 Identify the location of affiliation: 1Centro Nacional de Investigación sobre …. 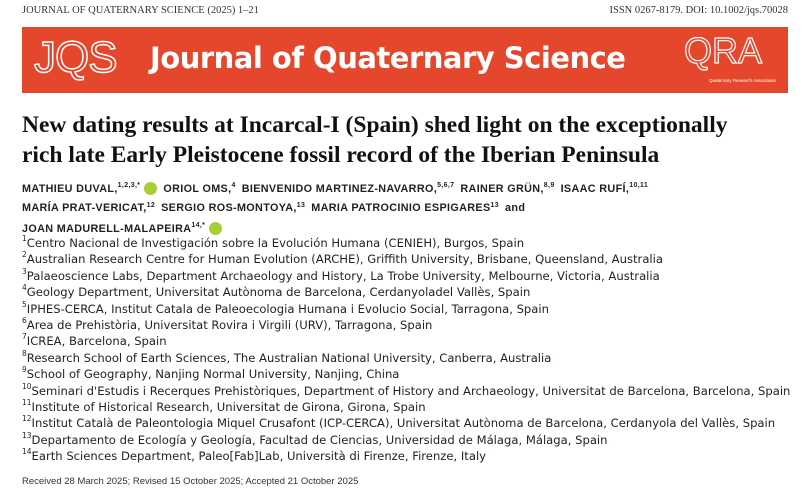
(273, 242).